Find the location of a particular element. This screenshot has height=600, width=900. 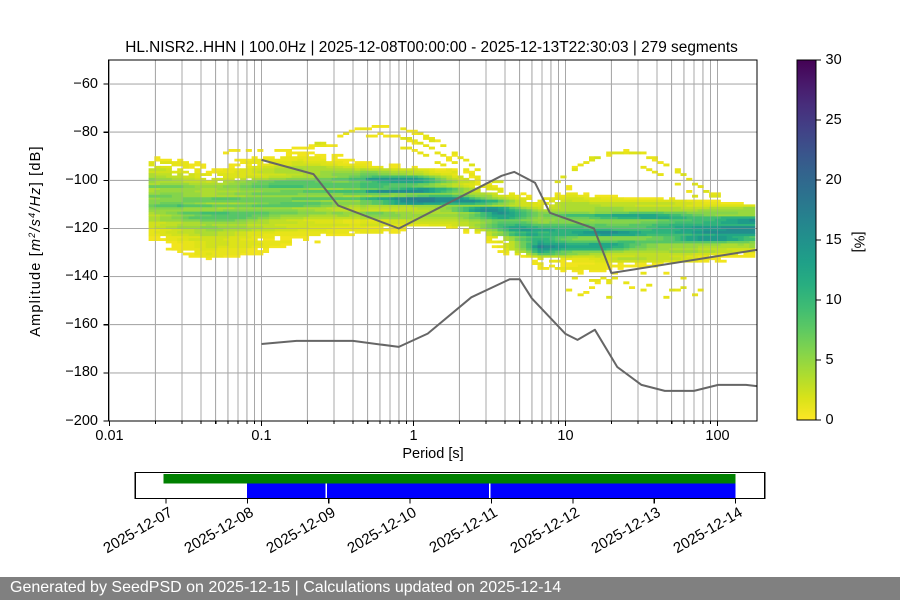

svg-text: Amplitude [m2/s4/Hz] [dB] is located at coordinates (35, 241).